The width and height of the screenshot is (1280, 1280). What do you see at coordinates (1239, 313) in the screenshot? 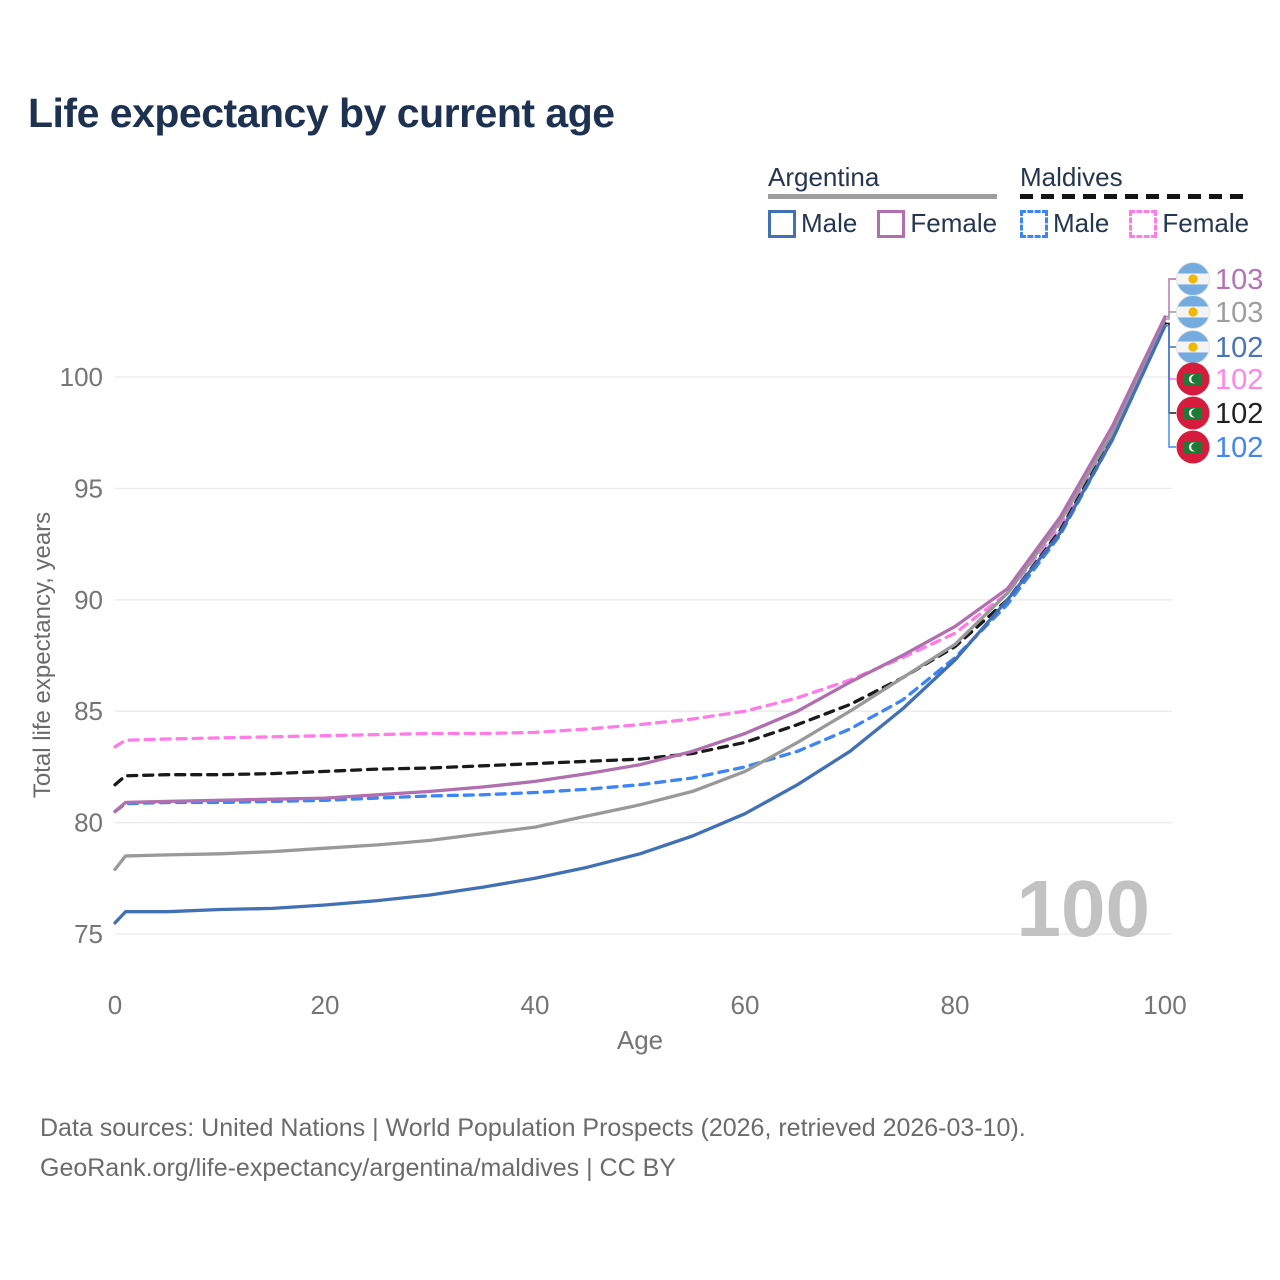
I see `end-label-argentina-total: 103` at bounding box center [1239, 313].